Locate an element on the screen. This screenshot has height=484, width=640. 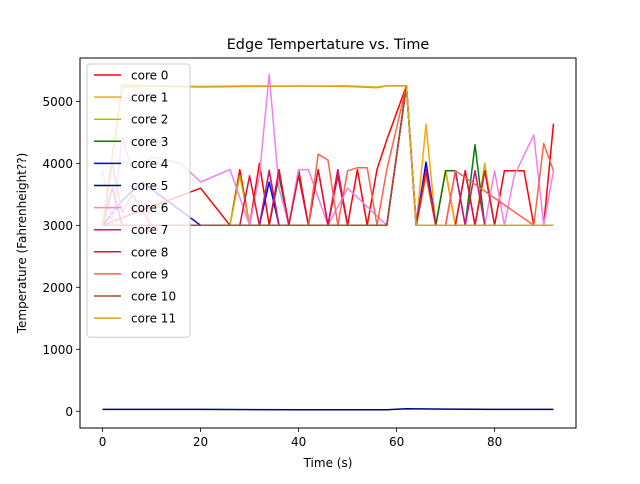
x-axis-label: Time (s) is located at coordinates (328, 463).